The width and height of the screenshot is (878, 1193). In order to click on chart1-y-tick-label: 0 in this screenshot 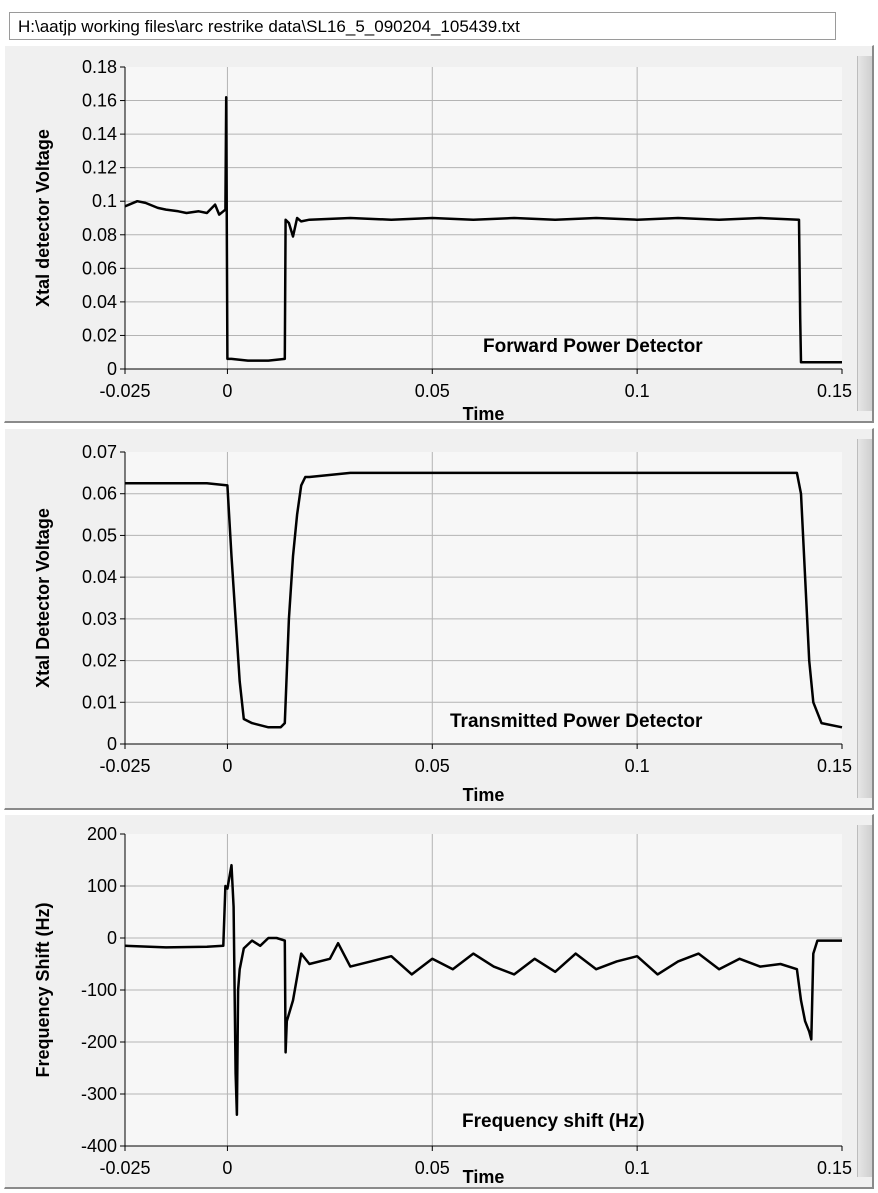, I will do `click(112, 369)`.